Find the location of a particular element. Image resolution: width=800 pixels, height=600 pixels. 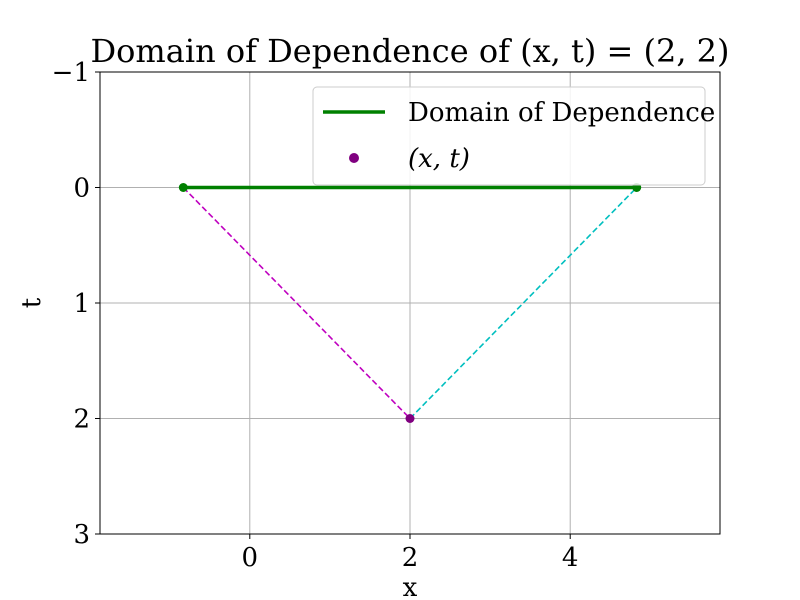

y-tick-label: 3 is located at coordinates (81, 535).